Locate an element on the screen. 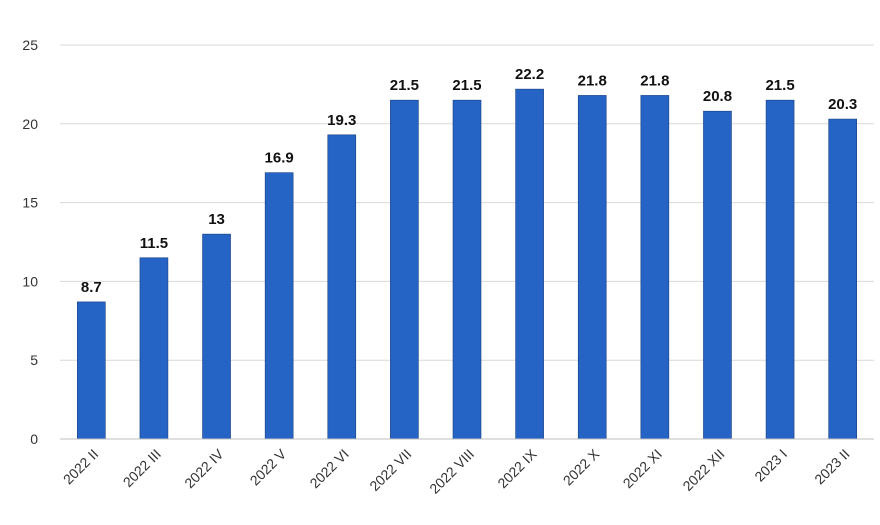 The image size is (880, 525). x-tick-label: 2022 XII is located at coordinates (703, 470).